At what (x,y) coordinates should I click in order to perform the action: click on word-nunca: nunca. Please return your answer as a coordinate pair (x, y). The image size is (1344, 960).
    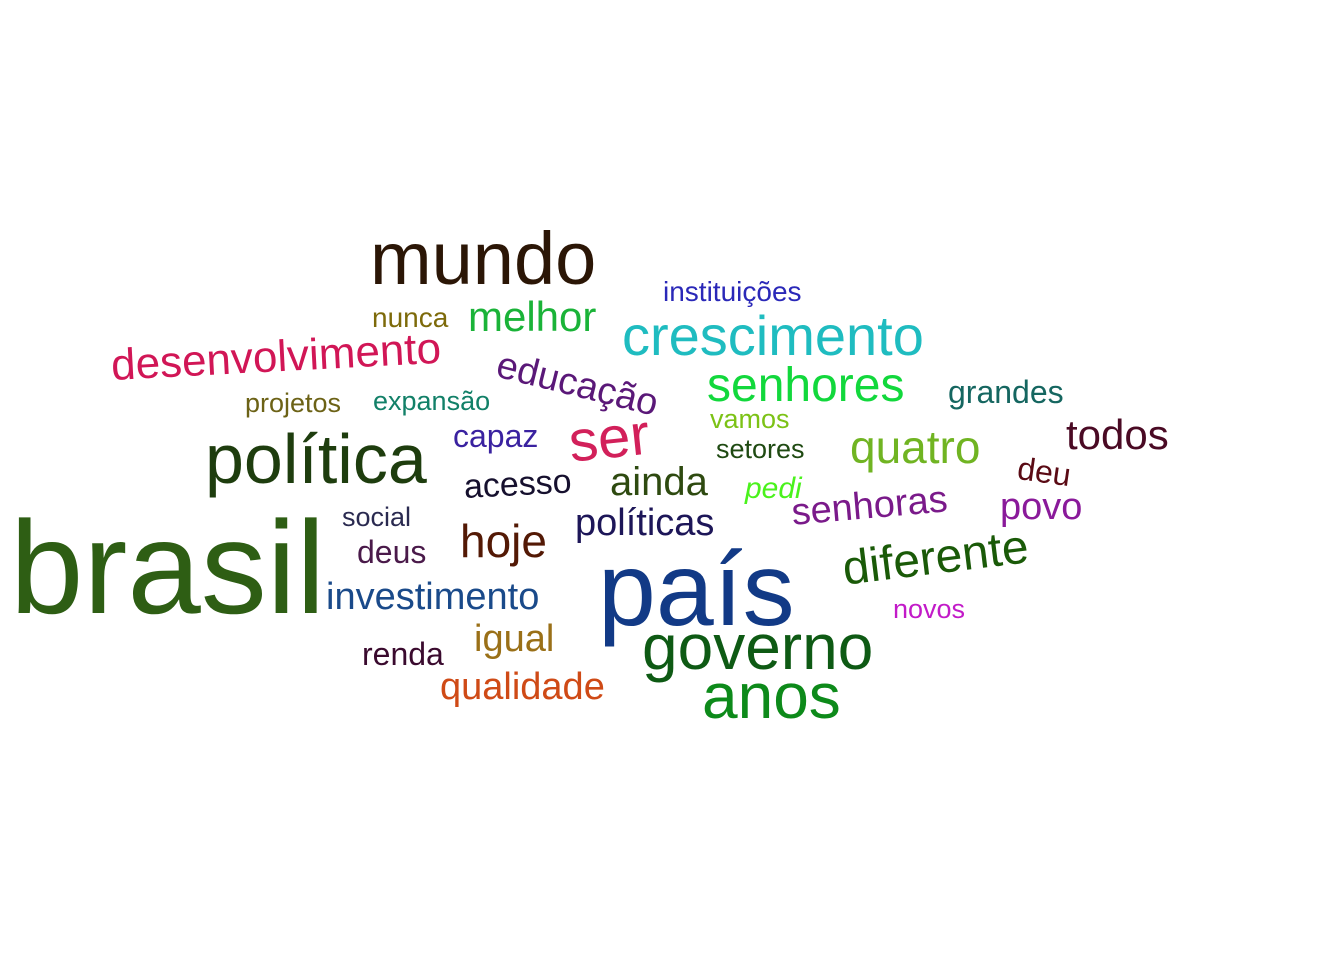
    Looking at the image, I should click on (410, 317).